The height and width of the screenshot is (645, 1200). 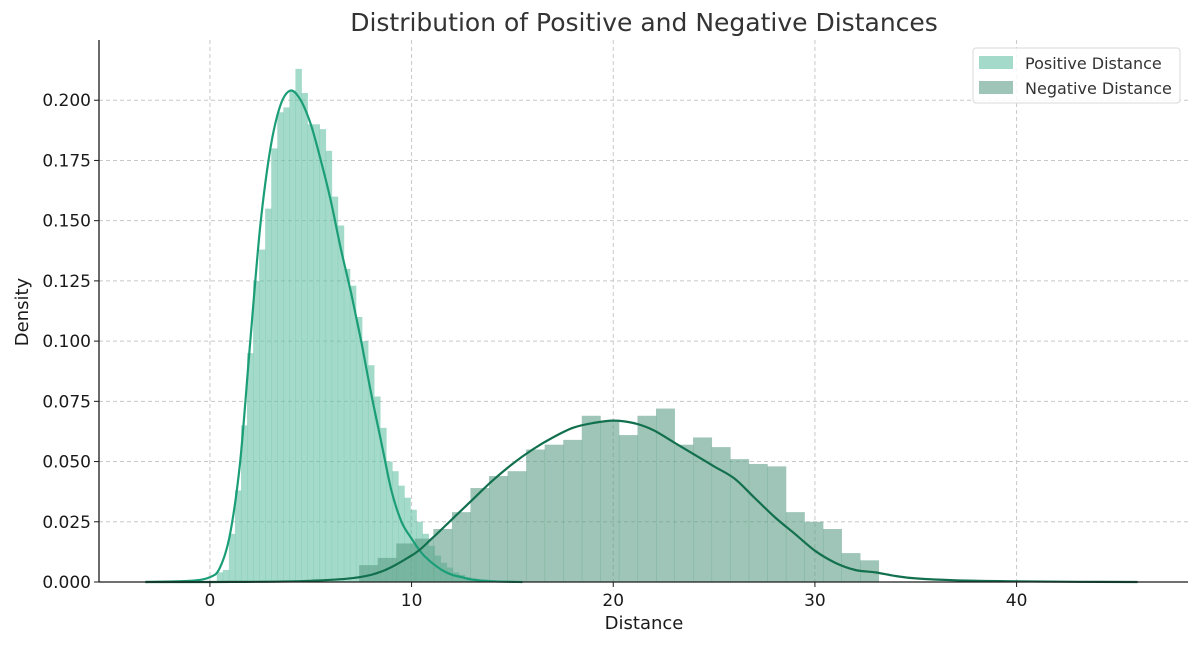 What do you see at coordinates (66, 463) in the screenshot?
I see `y-tick-label: 0.050` at bounding box center [66, 463].